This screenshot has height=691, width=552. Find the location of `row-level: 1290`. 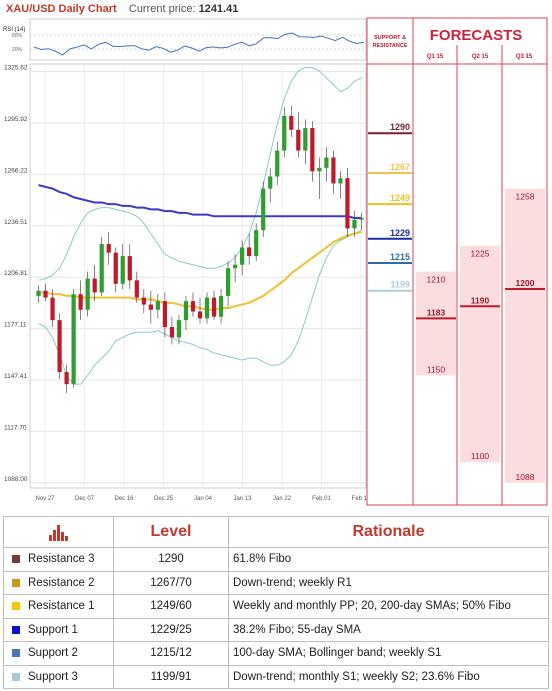

row-level: 1290 is located at coordinates (171, 559).